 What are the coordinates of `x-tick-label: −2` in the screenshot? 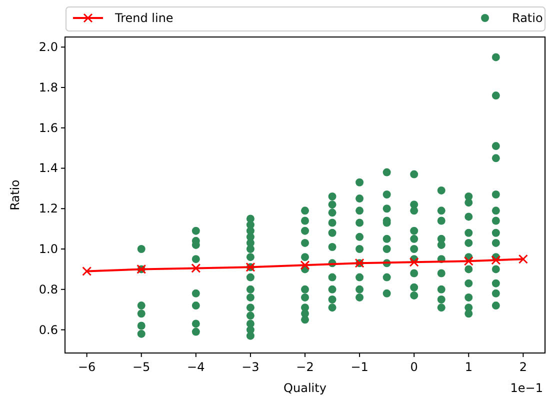 It's located at (305, 367).